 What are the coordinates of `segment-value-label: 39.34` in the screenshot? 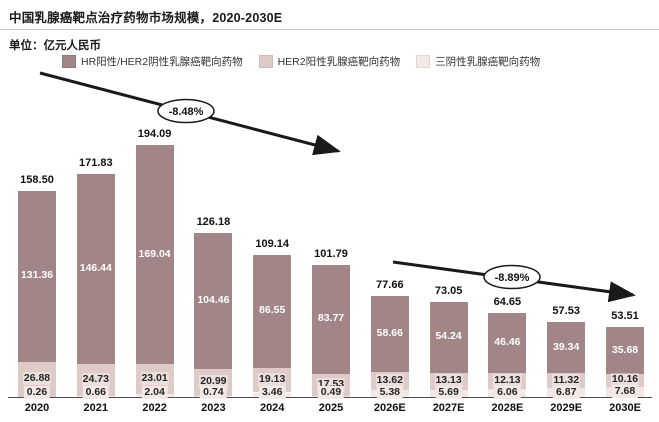 It's located at (566, 346).